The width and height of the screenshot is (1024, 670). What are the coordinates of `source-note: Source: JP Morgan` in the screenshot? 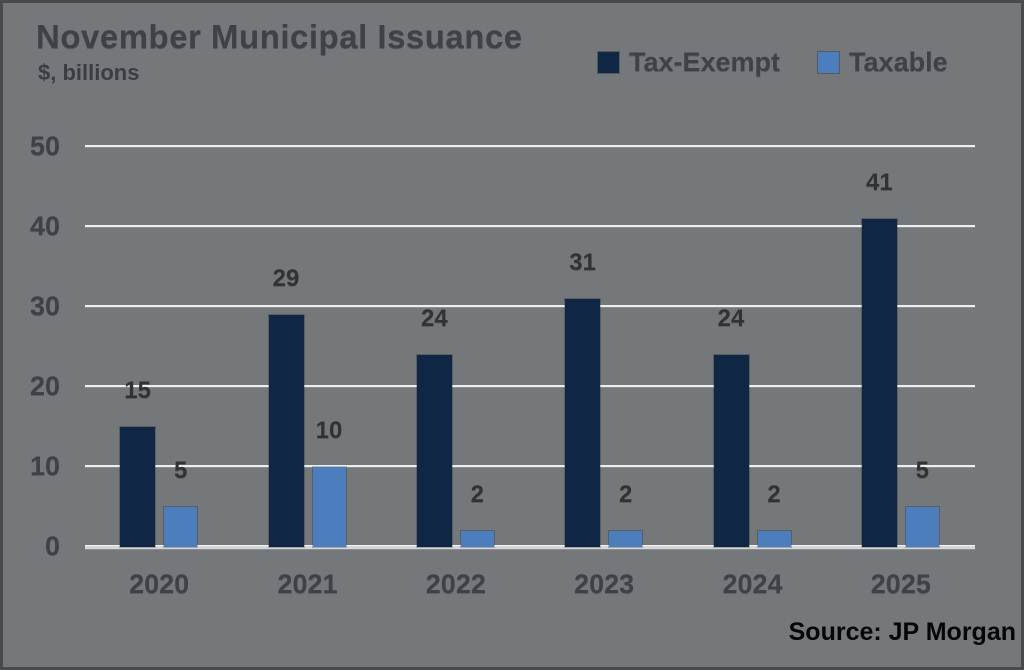 It's located at (902, 632).